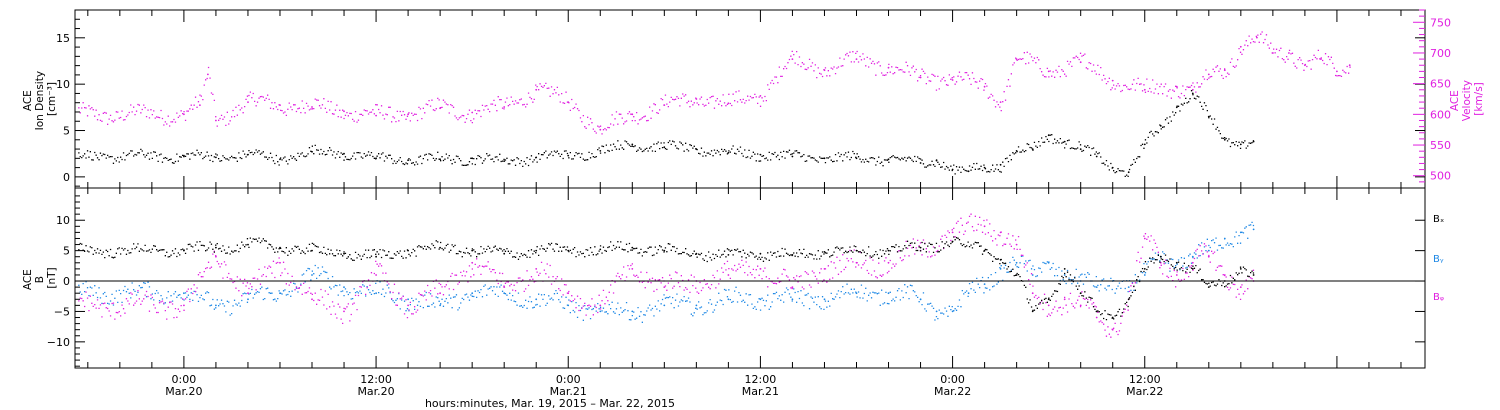 The image size is (1500, 410). What do you see at coordinates (1438, 297) in the screenshot?
I see `legend-bz: Bᵩ` at bounding box center [1438, 297].